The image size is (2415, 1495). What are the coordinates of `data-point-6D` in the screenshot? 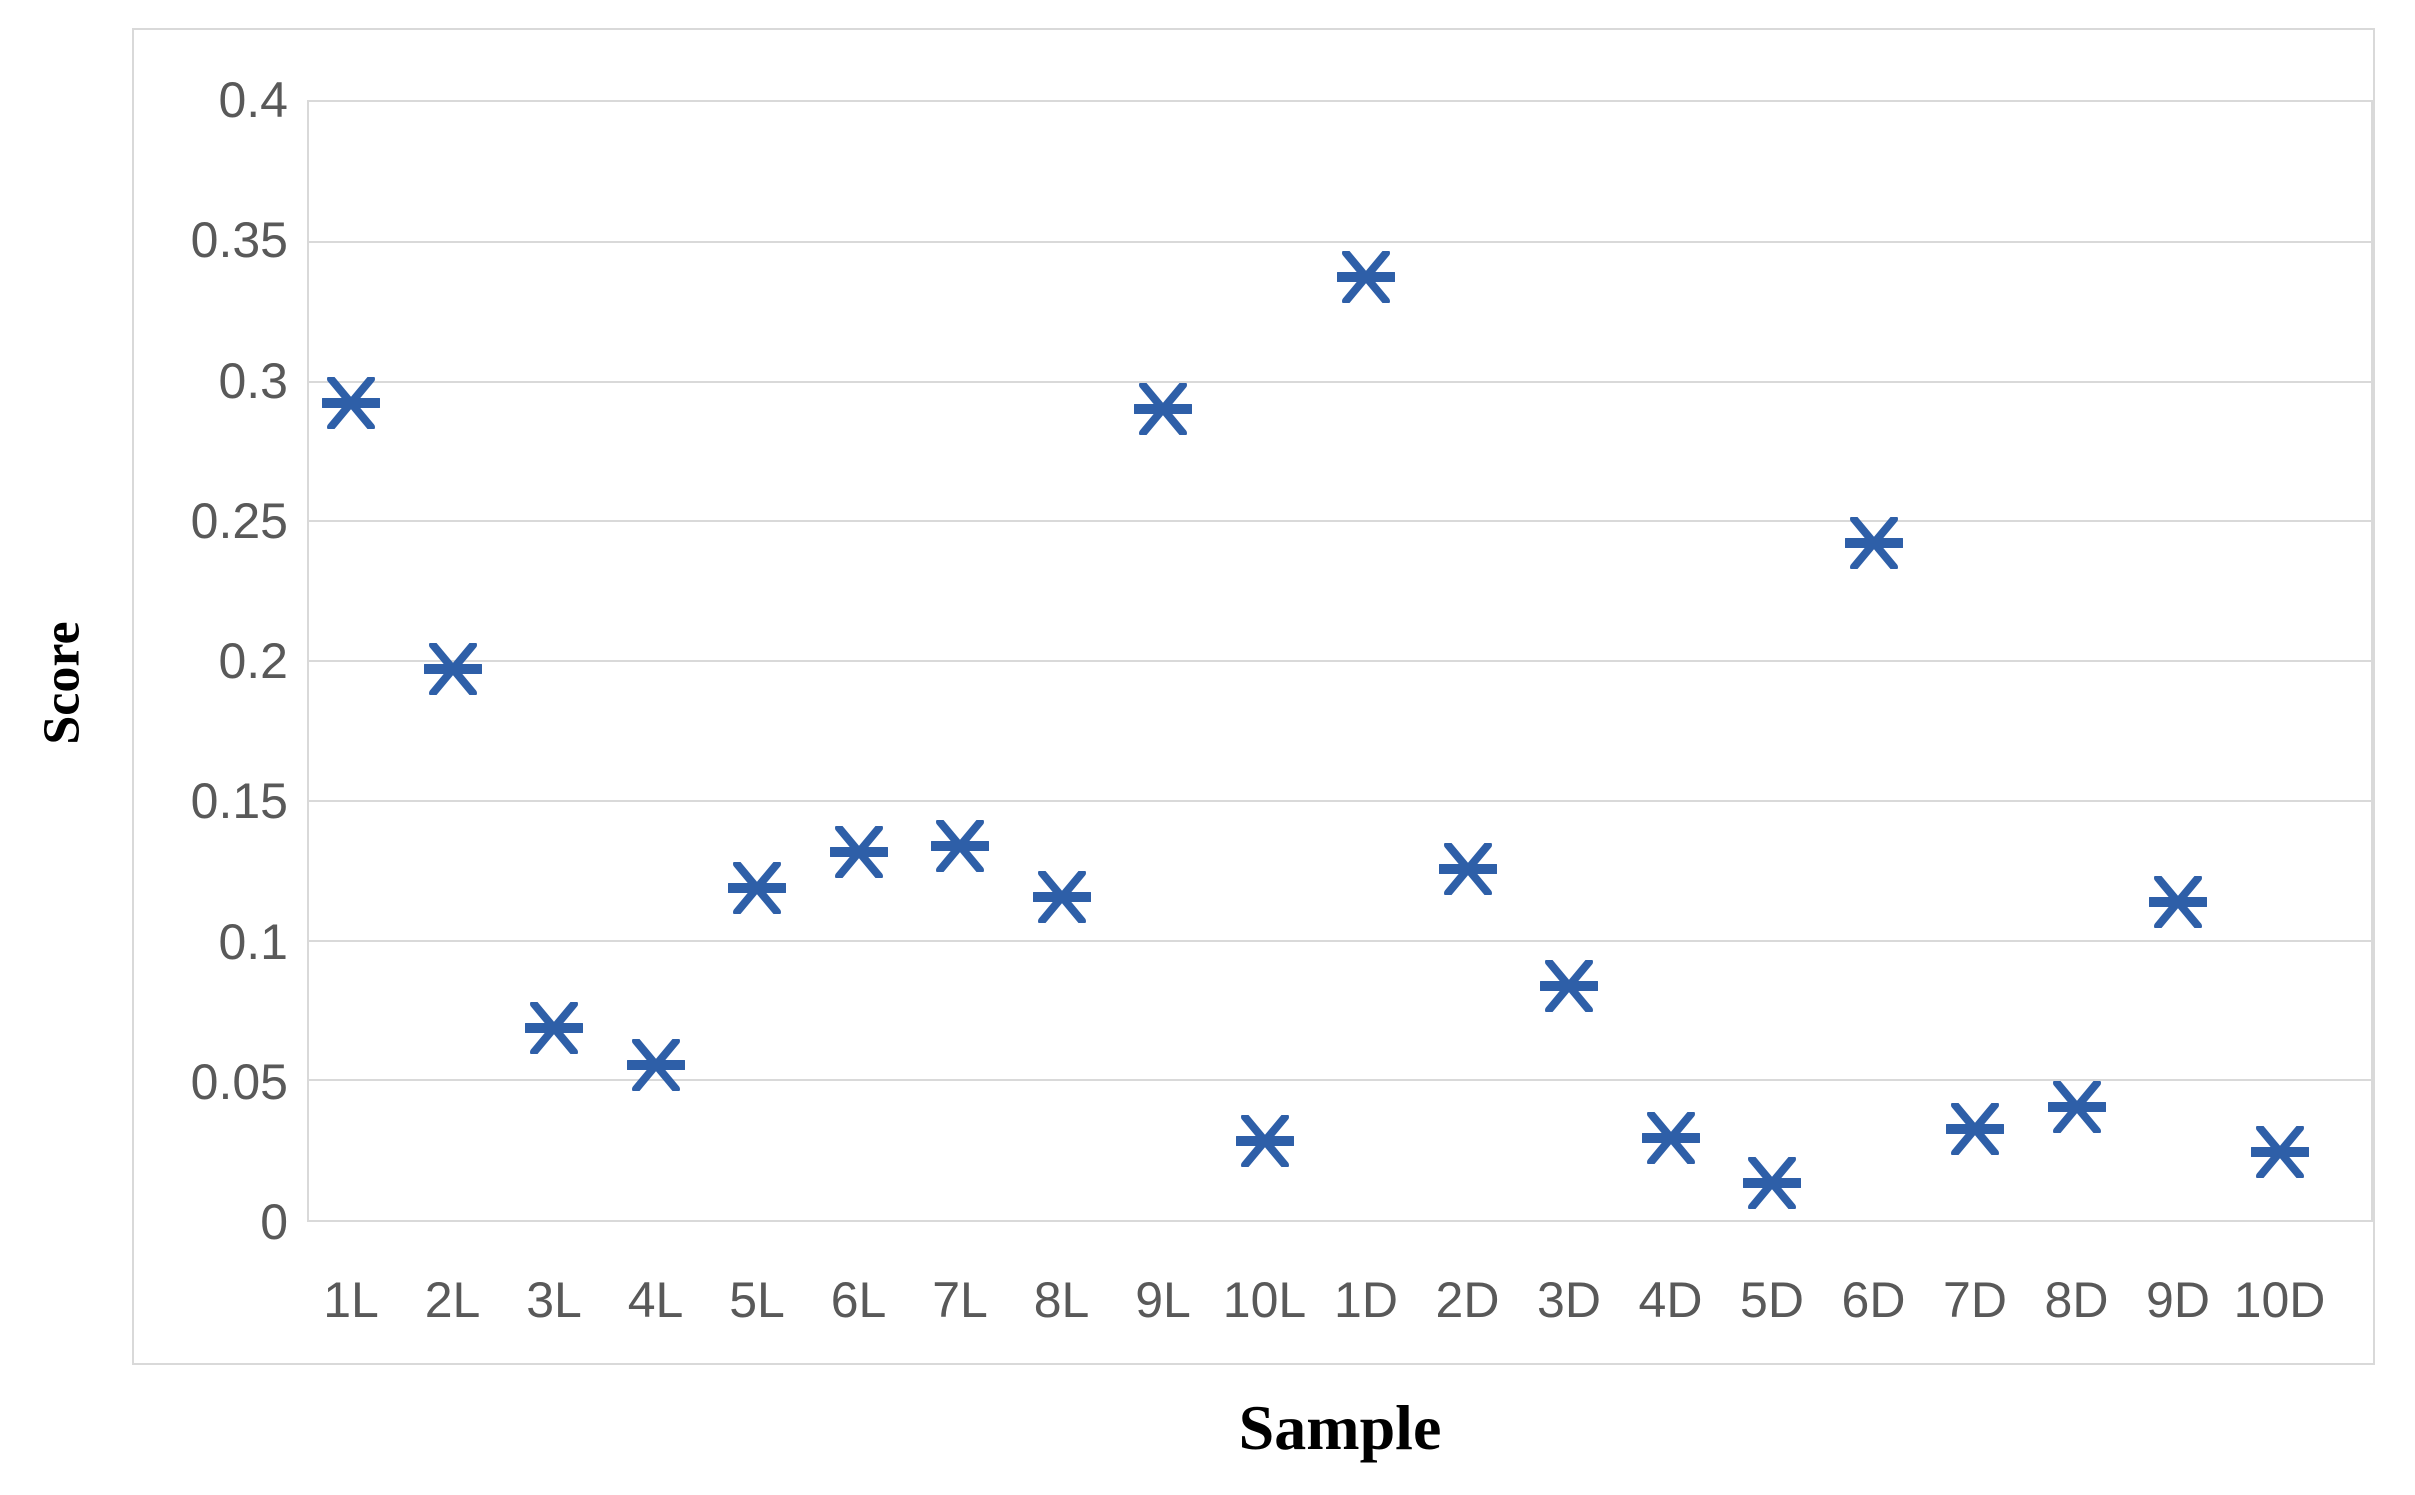 It's located at (1873, 543).